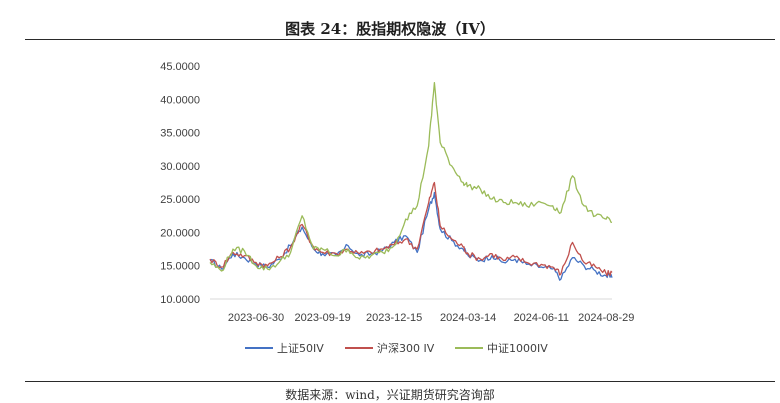 The height and width of the screenshot is (403, 780). What do you see at coordinates (390, 29) in the screenshot?
I see `chart-title: 图表 24：股指期权隐波（IV）` at bounding box center [390, 29].